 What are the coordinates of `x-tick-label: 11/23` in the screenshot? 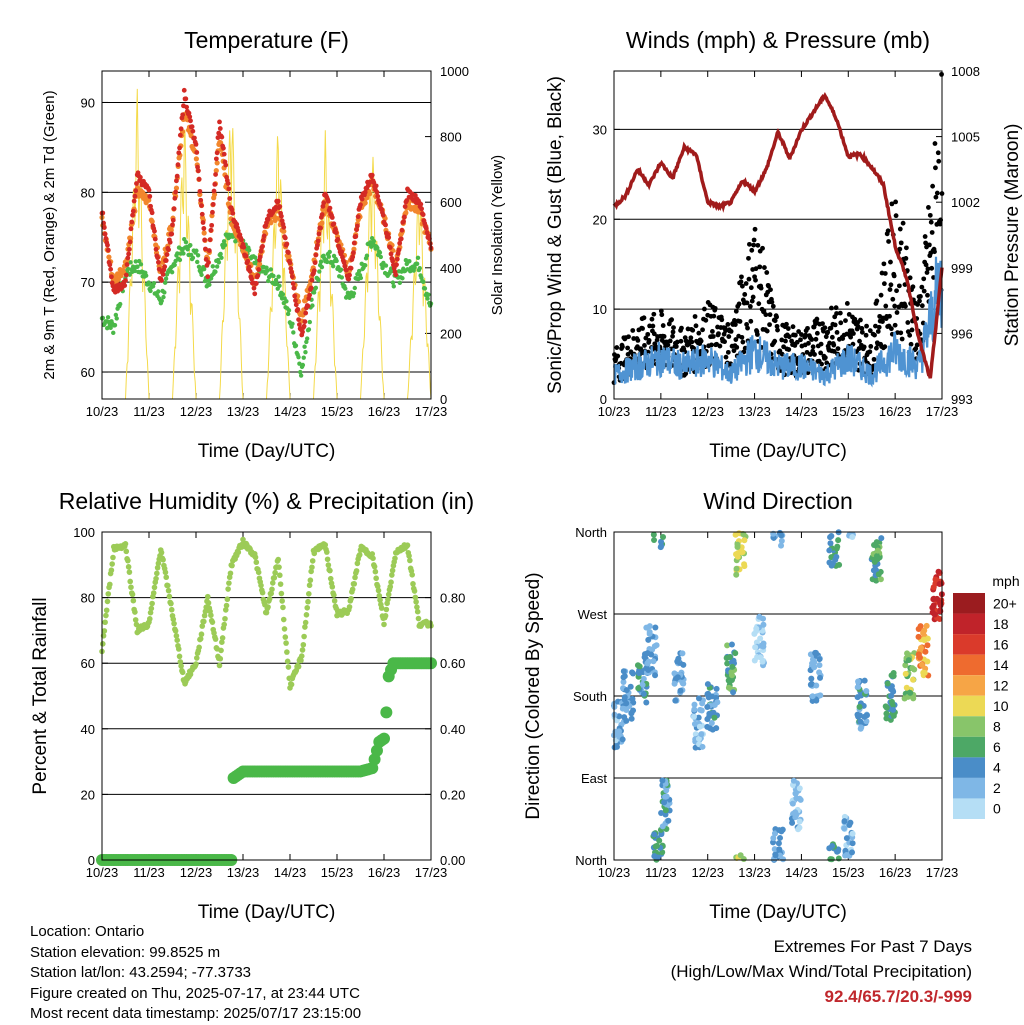 It's located at (149, 872).